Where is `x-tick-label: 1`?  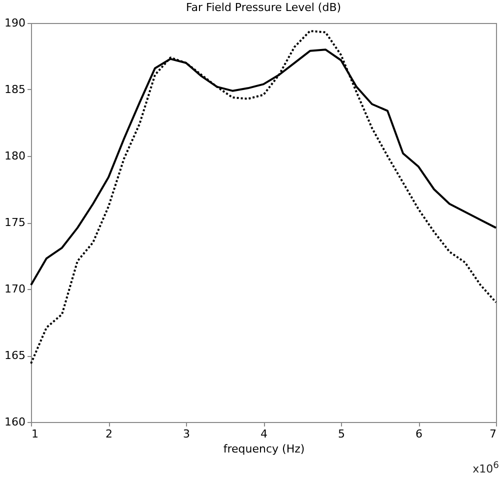
x-tick-label: 1 is located at coordinates (35, 434).